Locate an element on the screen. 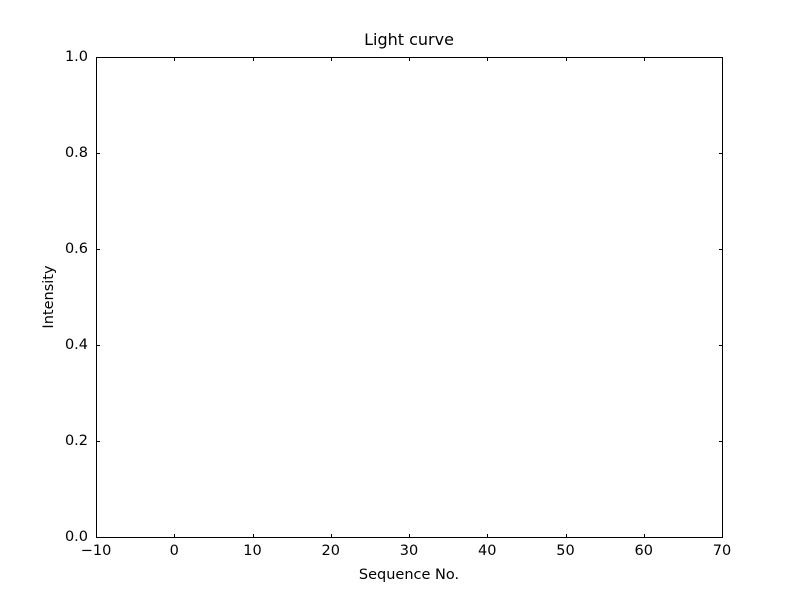  x-tick-label: 50 is located at coordinates (565, 551).